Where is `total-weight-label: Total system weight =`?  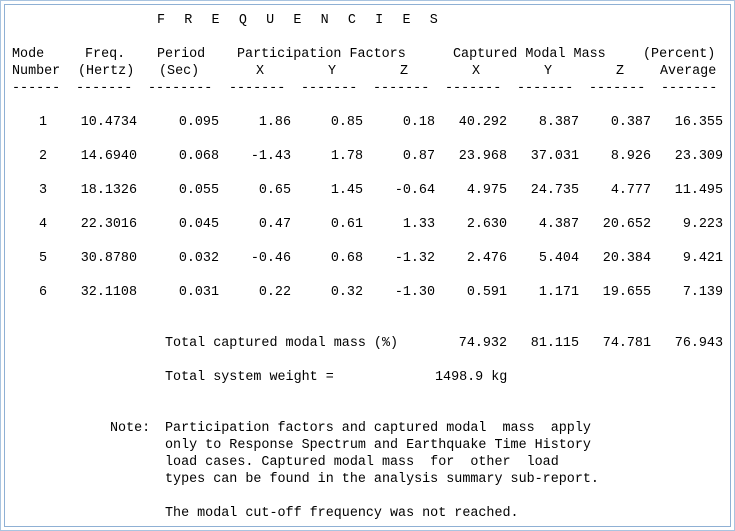 total-weight-label: Total system weight = is located at coordinates (249, 377).